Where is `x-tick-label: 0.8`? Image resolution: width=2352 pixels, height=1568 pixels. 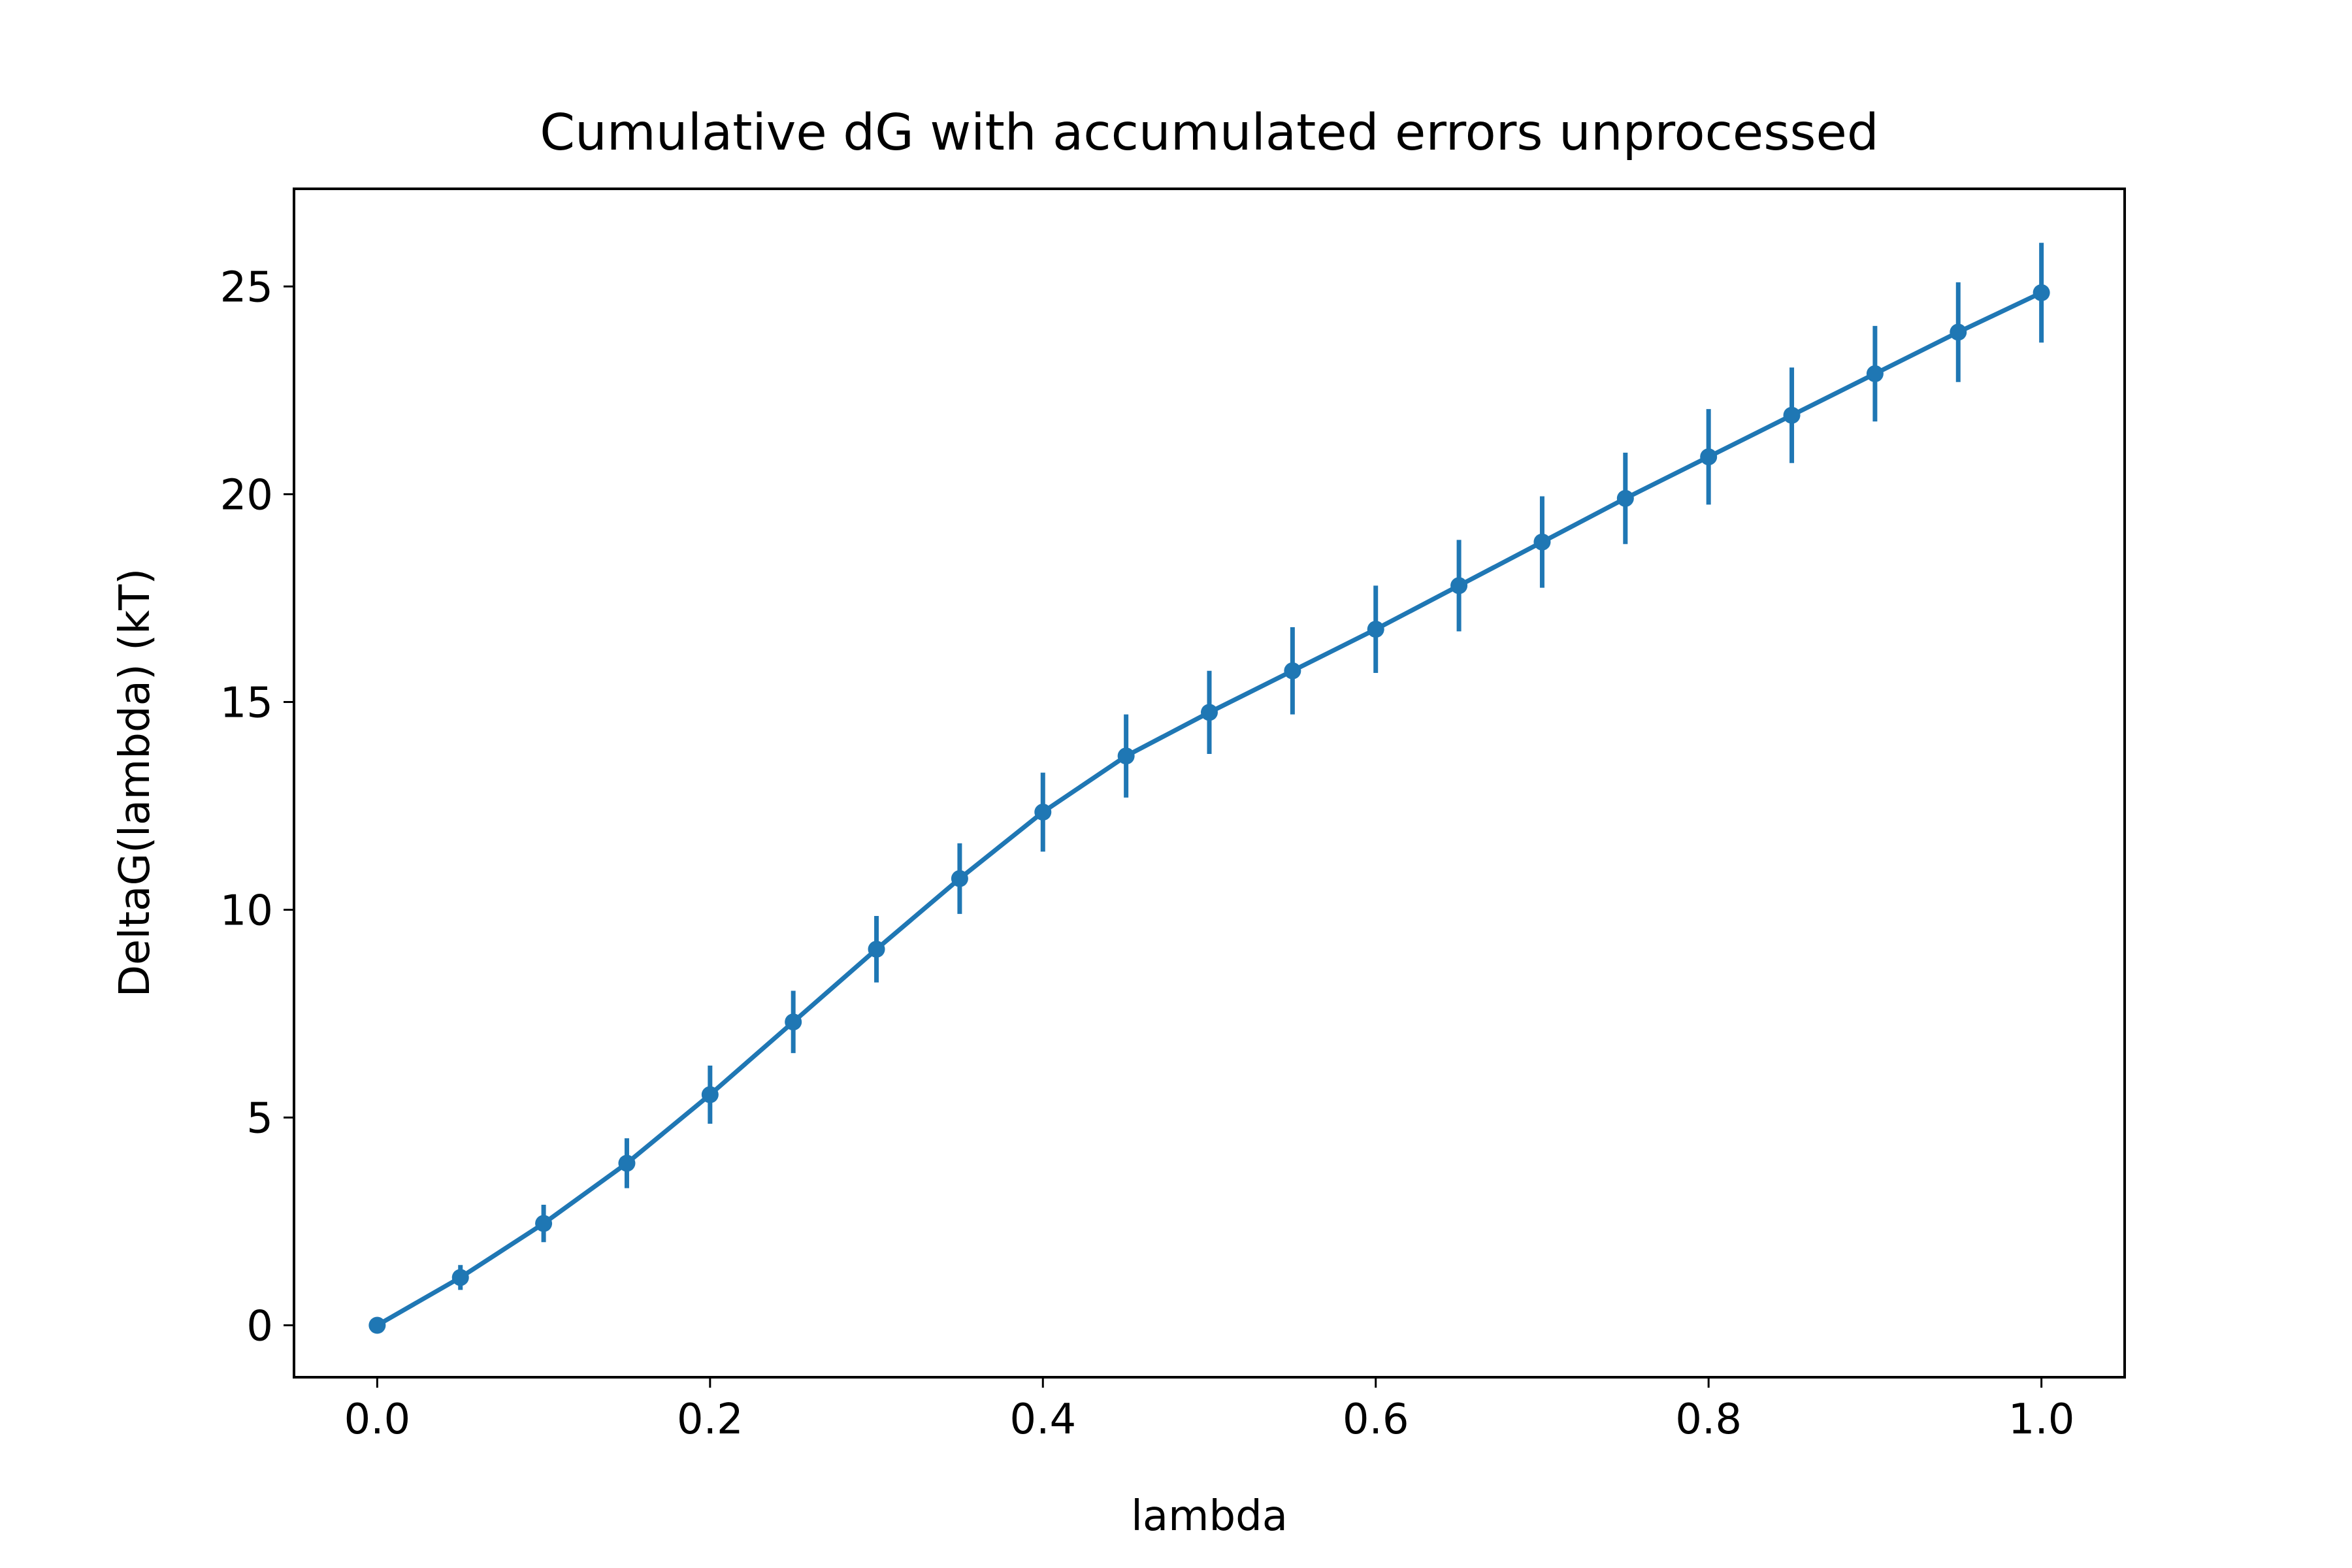 x-tick-label: 0.8 is located at coordinates (1708, 1420).